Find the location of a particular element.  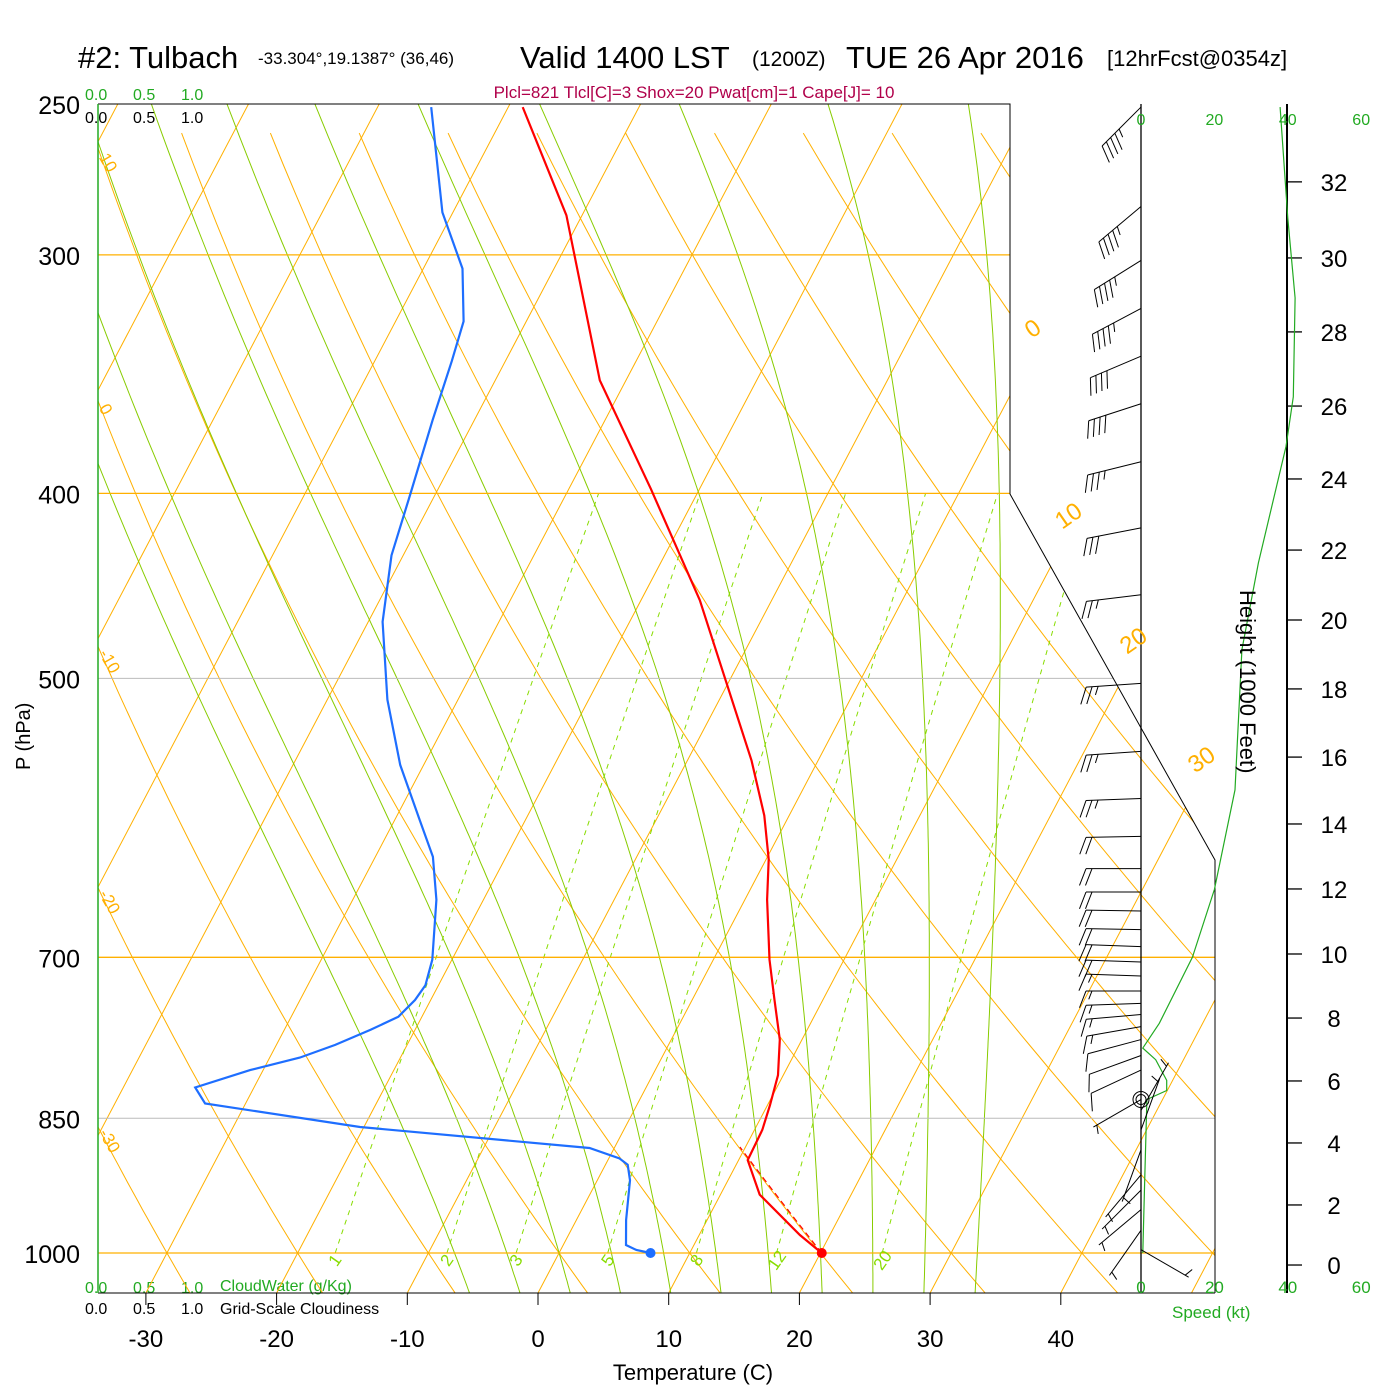

title-valid: Valid 1400 LST is located at coordinates (625, 57).